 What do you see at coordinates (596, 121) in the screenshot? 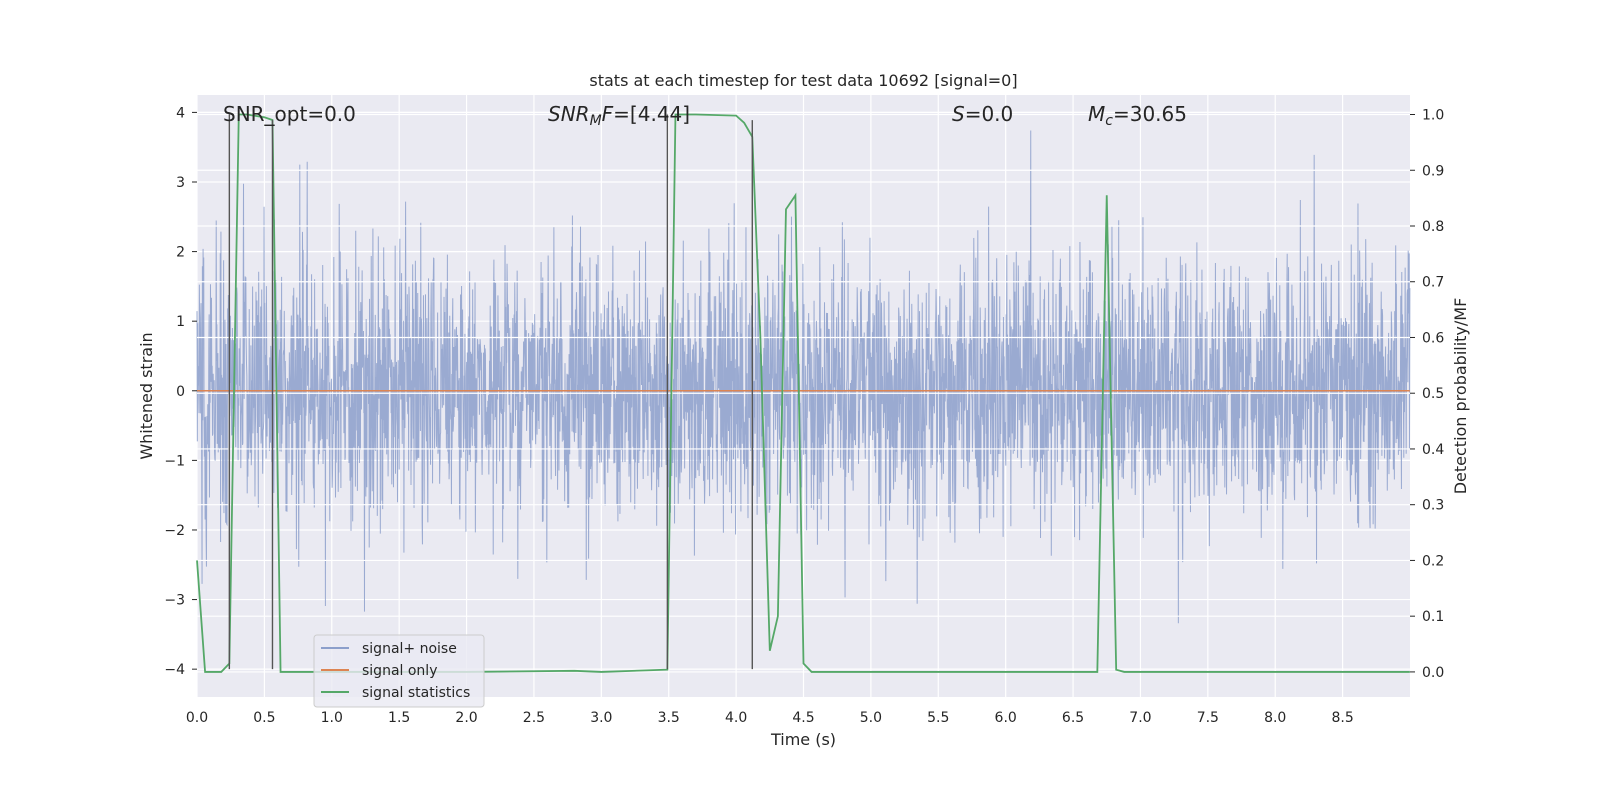
I see `annotation-snr-mf-sub: M` at bounding box center [596, 121].